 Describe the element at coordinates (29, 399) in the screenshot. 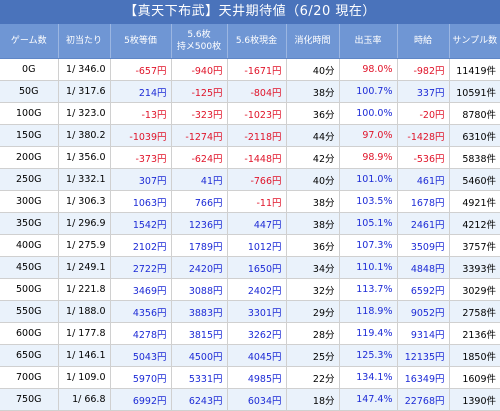

I see `game-count-cell: 750G` at that location.